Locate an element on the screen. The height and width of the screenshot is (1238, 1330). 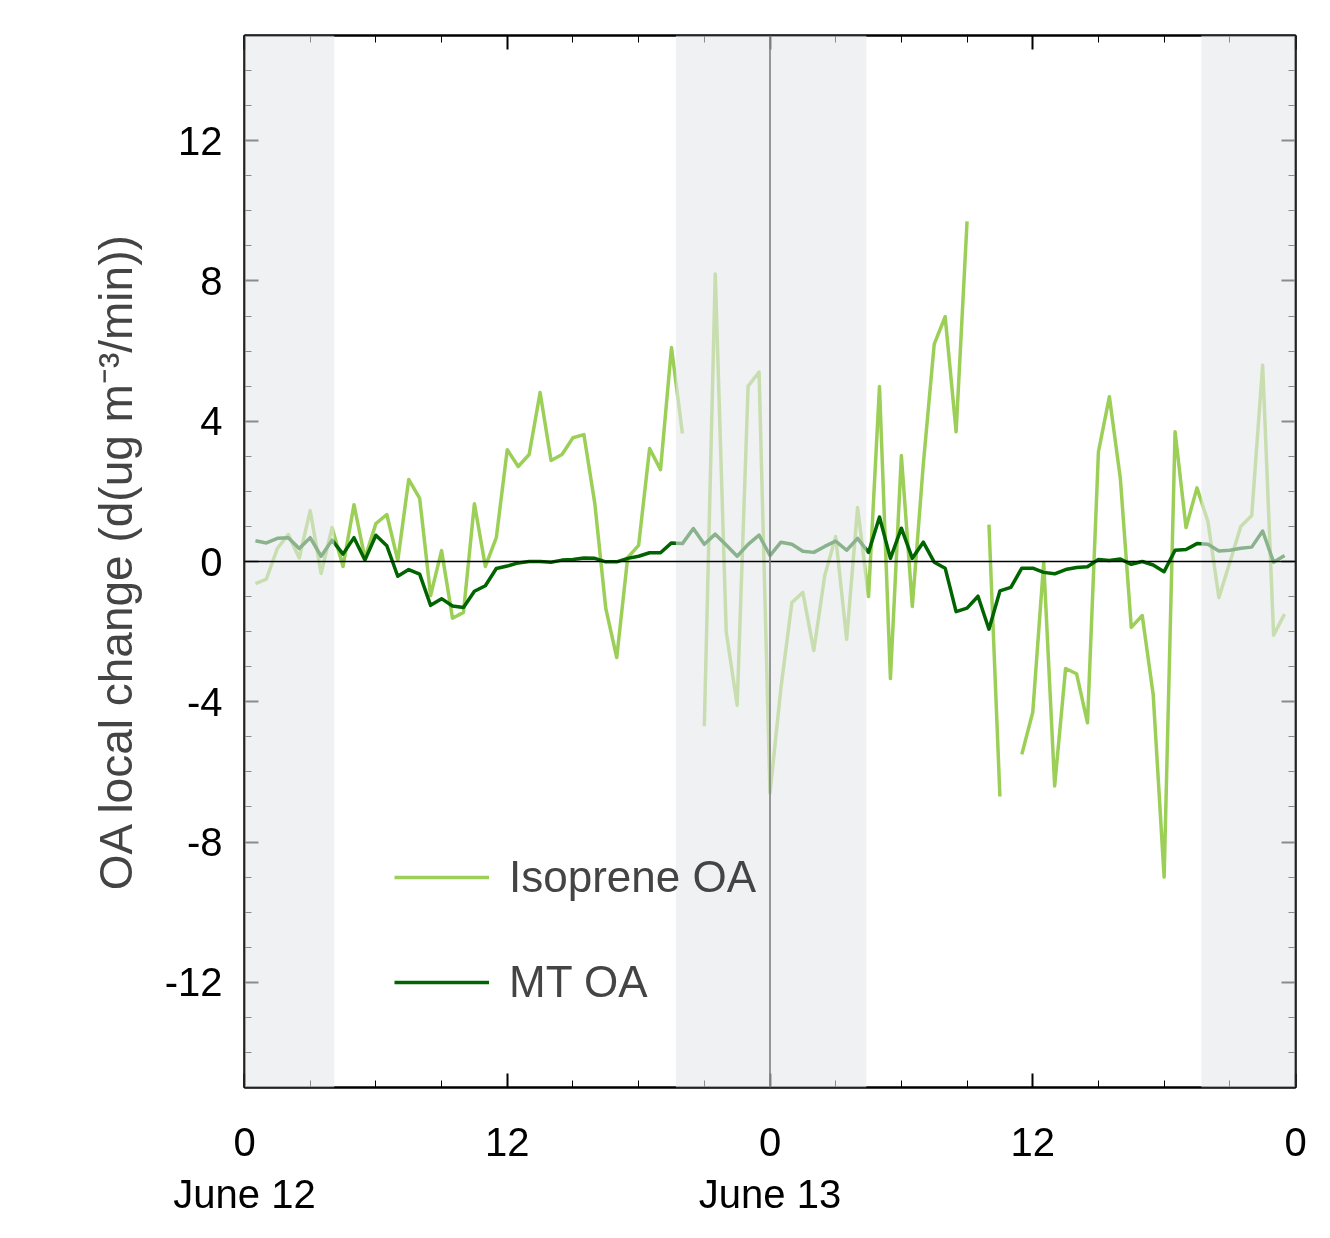
x-tick-label: 0 is located at coordinates (1295, 1141).